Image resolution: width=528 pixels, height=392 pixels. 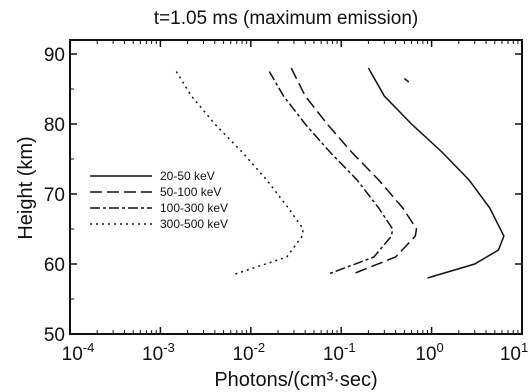 What do you see at coordinates (429, 352) in the screenshot?
I see `x-tick-label: 10⁰` at bounding box center [429, 352].